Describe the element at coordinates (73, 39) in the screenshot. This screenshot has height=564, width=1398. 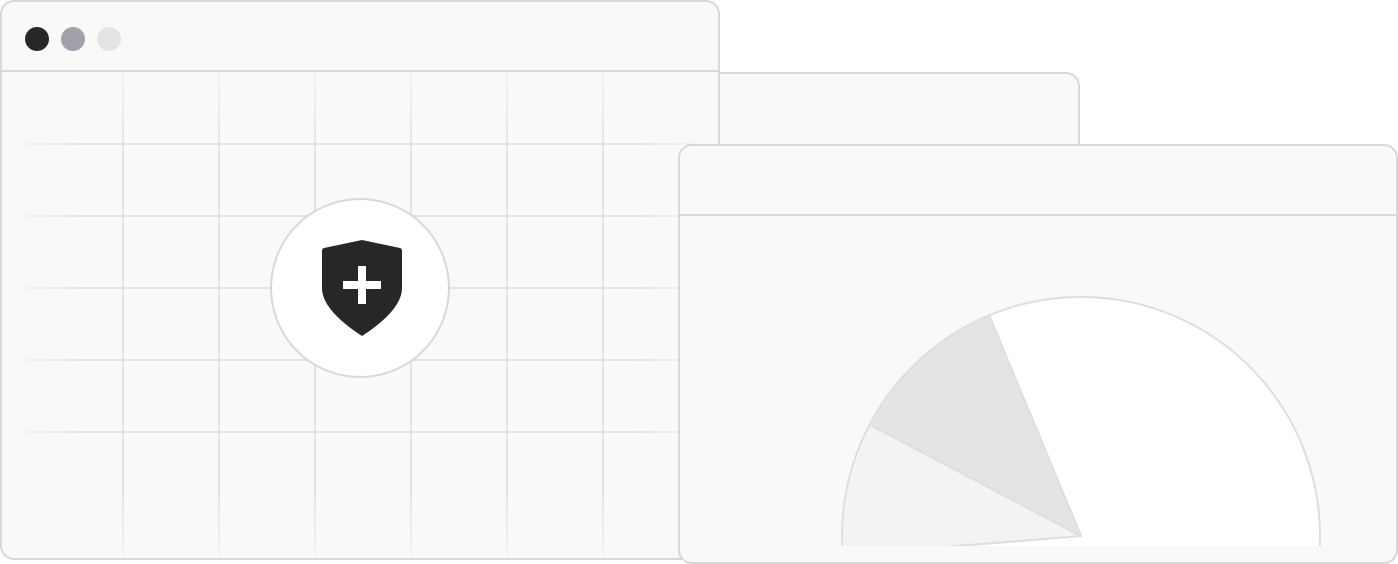
I see `minimize-window-dot` at that location.